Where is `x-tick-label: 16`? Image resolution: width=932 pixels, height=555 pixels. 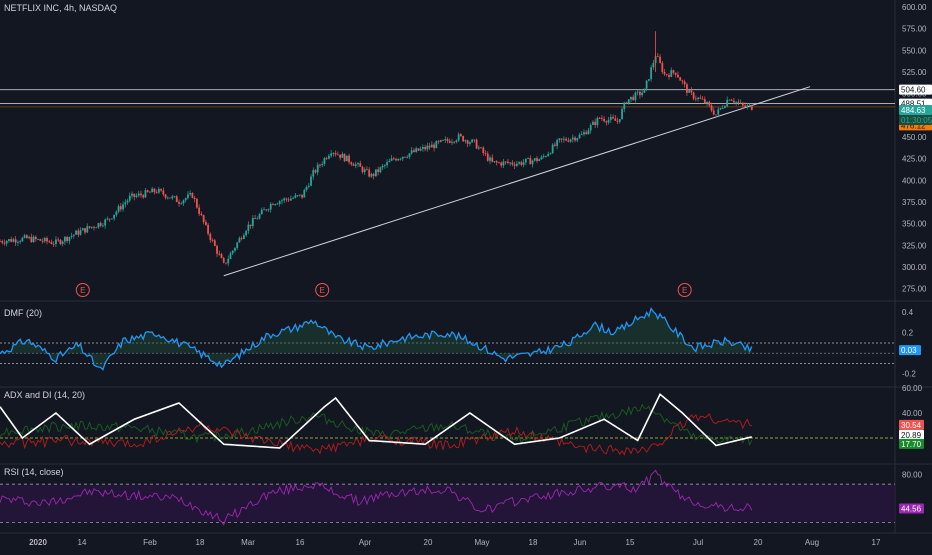
x-tick-label: 16 is located at coordinates (300, 542).